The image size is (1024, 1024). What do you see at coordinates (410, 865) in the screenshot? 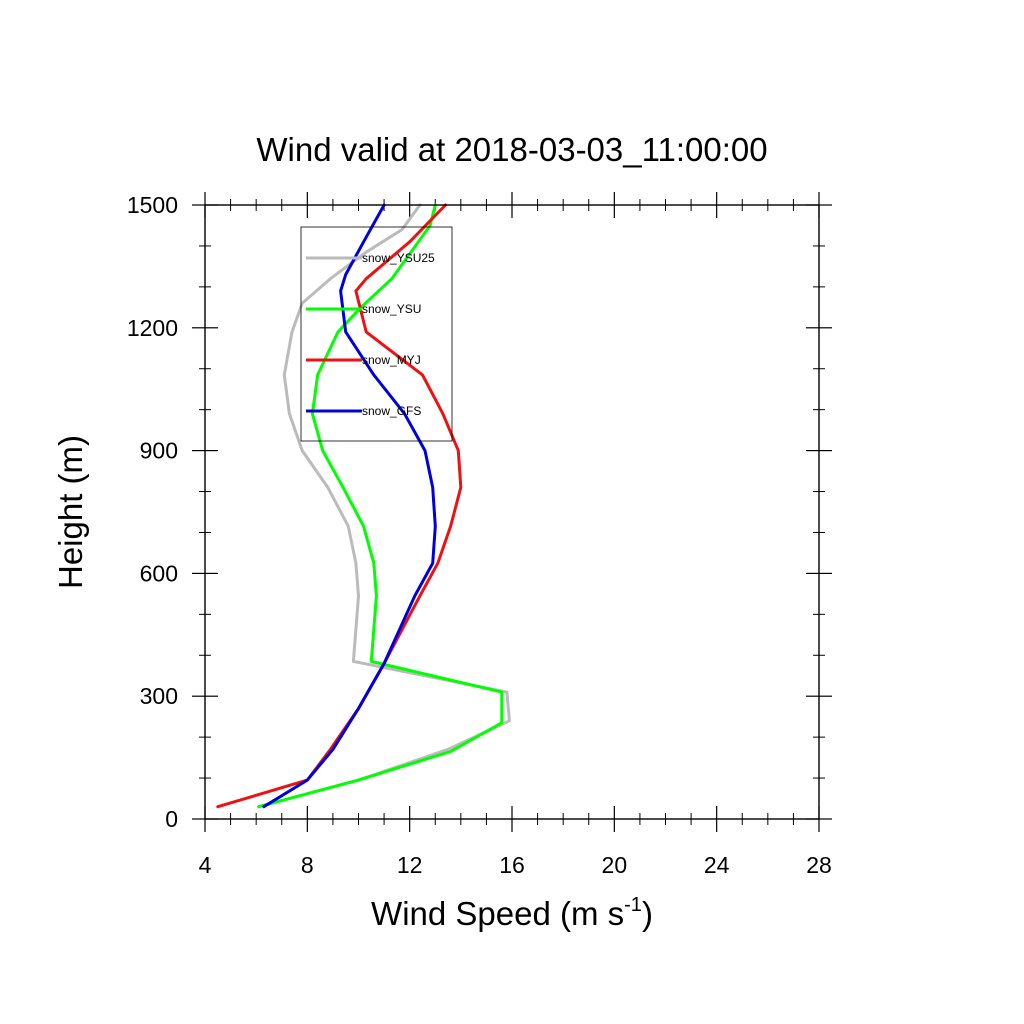
I see `x-tick-label: 12` at bounding box center [410, 865].